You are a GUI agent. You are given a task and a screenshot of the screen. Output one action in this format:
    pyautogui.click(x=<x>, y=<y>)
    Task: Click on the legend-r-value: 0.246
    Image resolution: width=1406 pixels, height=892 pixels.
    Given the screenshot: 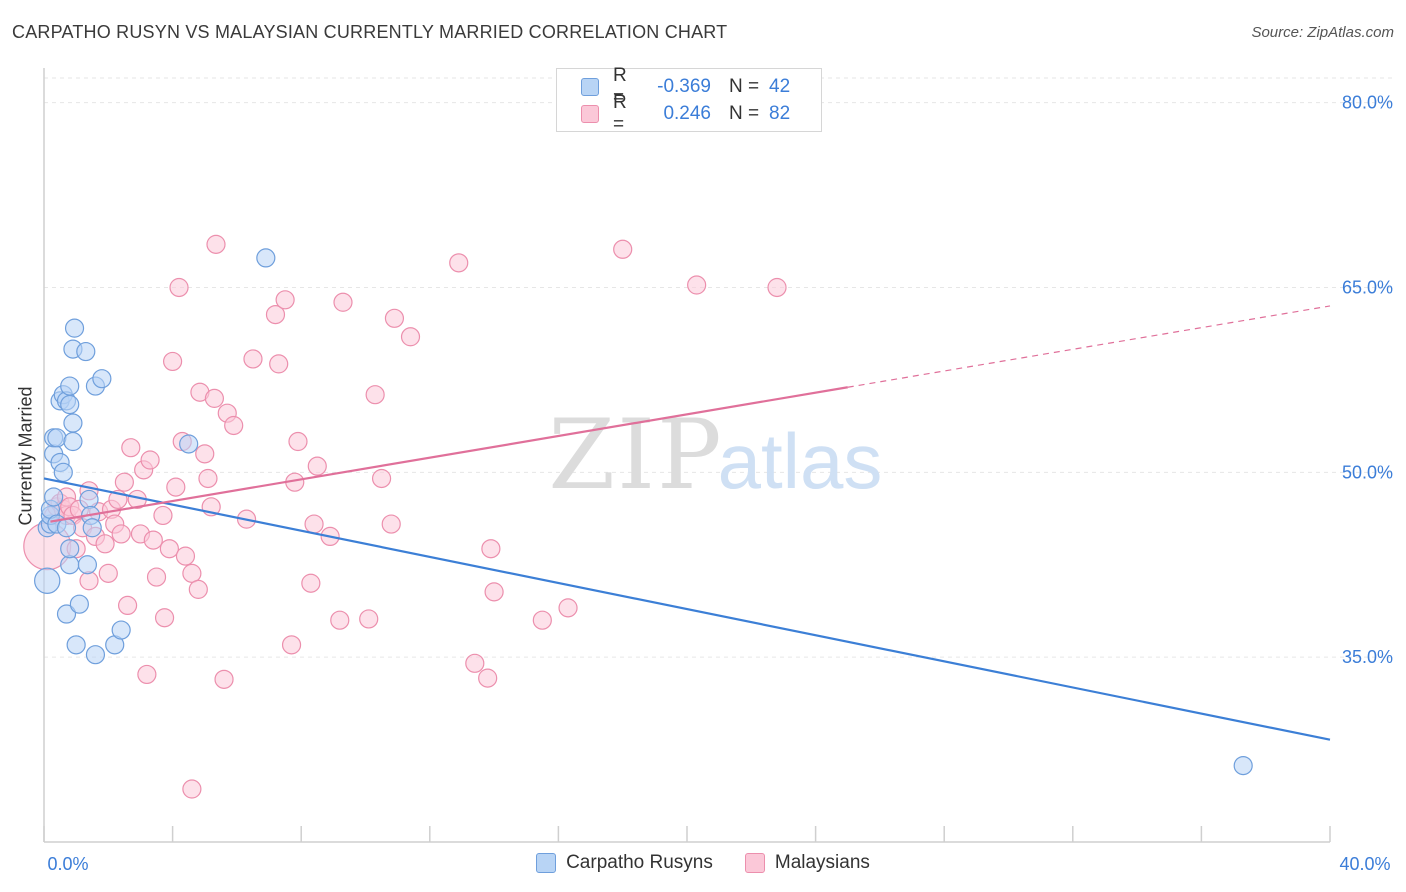 What is the action you would take?
    pyautogui.click(x=687, y=113)
    